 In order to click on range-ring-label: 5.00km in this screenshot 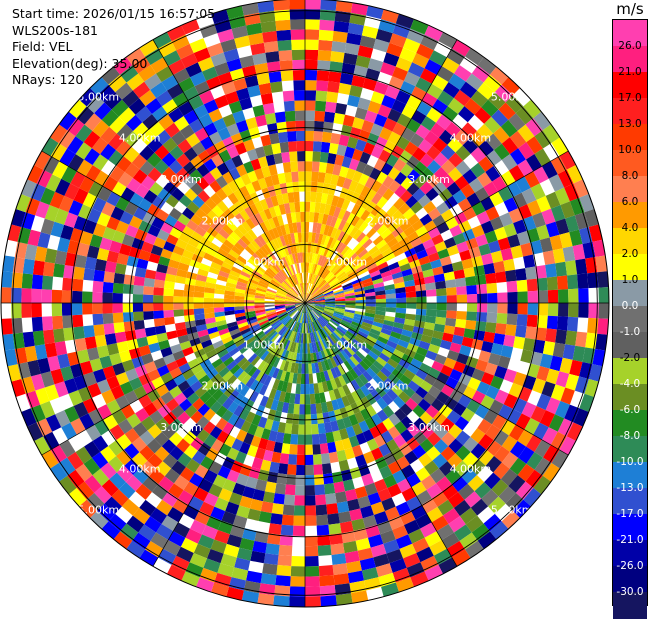, I will do `click(99, 96)`.